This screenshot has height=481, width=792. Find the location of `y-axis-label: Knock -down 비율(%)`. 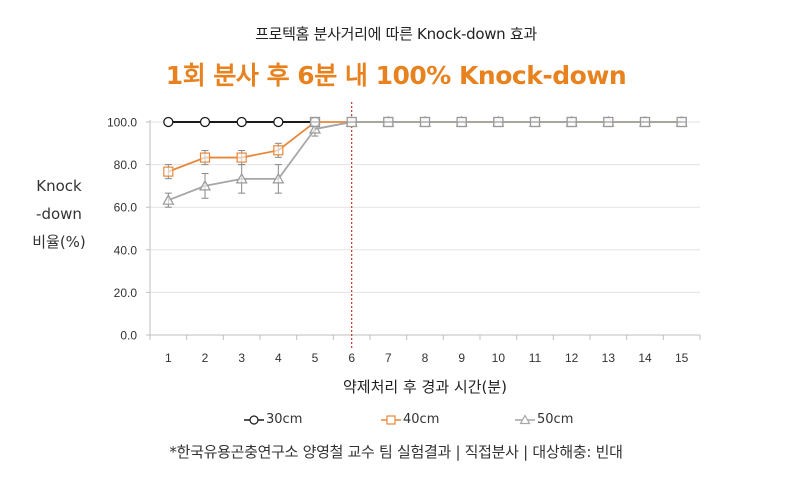

y-axis-label: Knock -down 비율(%) is located at coordinates (59, 214).